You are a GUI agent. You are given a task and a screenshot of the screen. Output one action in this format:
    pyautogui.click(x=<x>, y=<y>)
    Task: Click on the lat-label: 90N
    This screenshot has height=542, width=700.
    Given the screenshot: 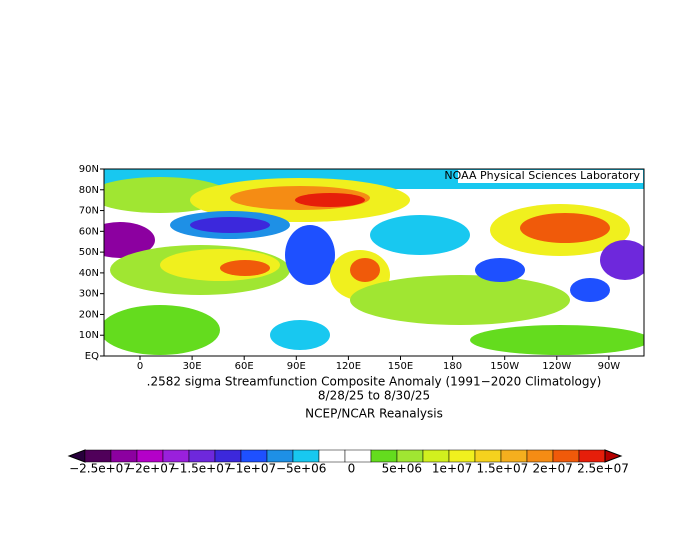 What is the action you would take?
    pyautogui.click(x=89, y=169)
    